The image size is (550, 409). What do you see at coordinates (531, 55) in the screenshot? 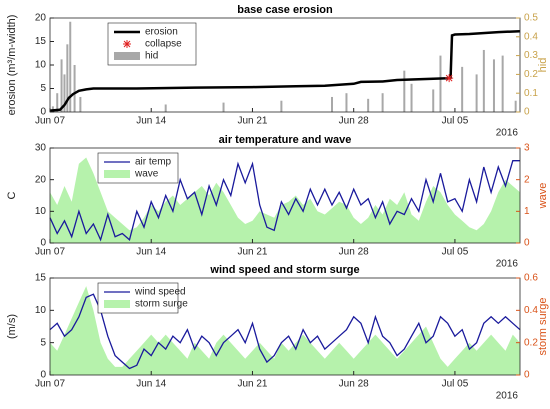
I see `y2-tick-label: 0.3` at bounding box center [531, 55].